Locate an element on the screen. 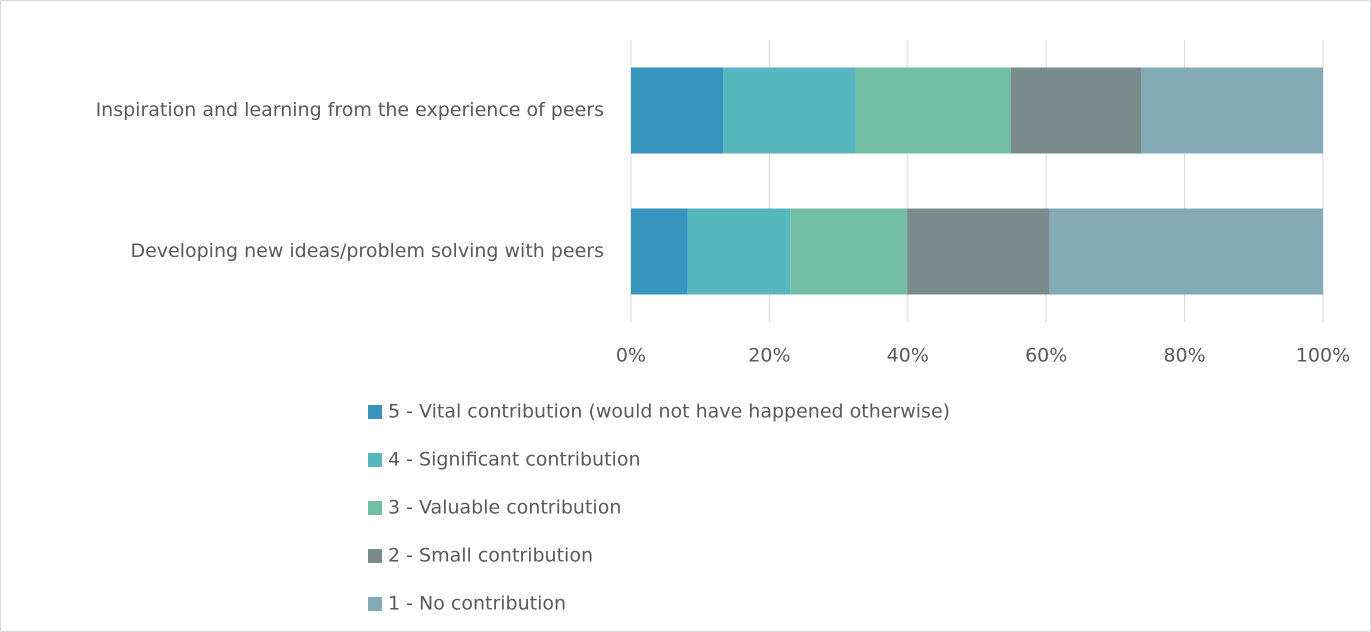 This screenshot has height=632, width=1371. x-tick-label: 40% is located at coordinates (908, 356).